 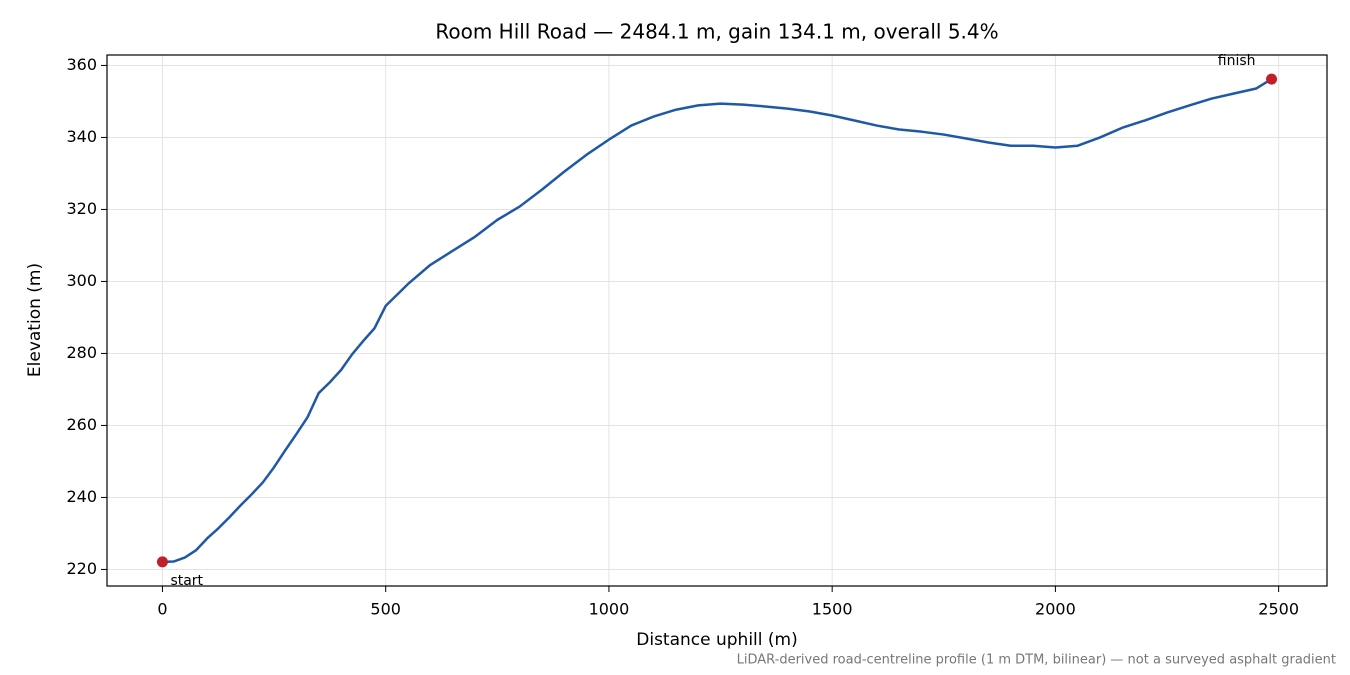 What do you see at coordinates (81, 136) in the screenshot?
I see `y-tick-label: 340` at bounding box center [81, 136].